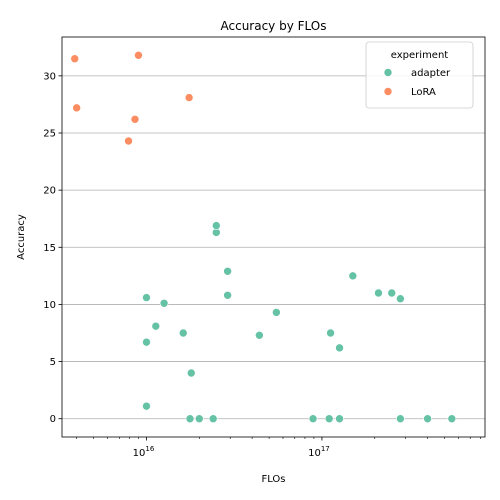  What do you see at coordinates (278, 448) in the screenshot?
I see `x-axis-ticks: 1016 1017` at bounding box center [278, 448].